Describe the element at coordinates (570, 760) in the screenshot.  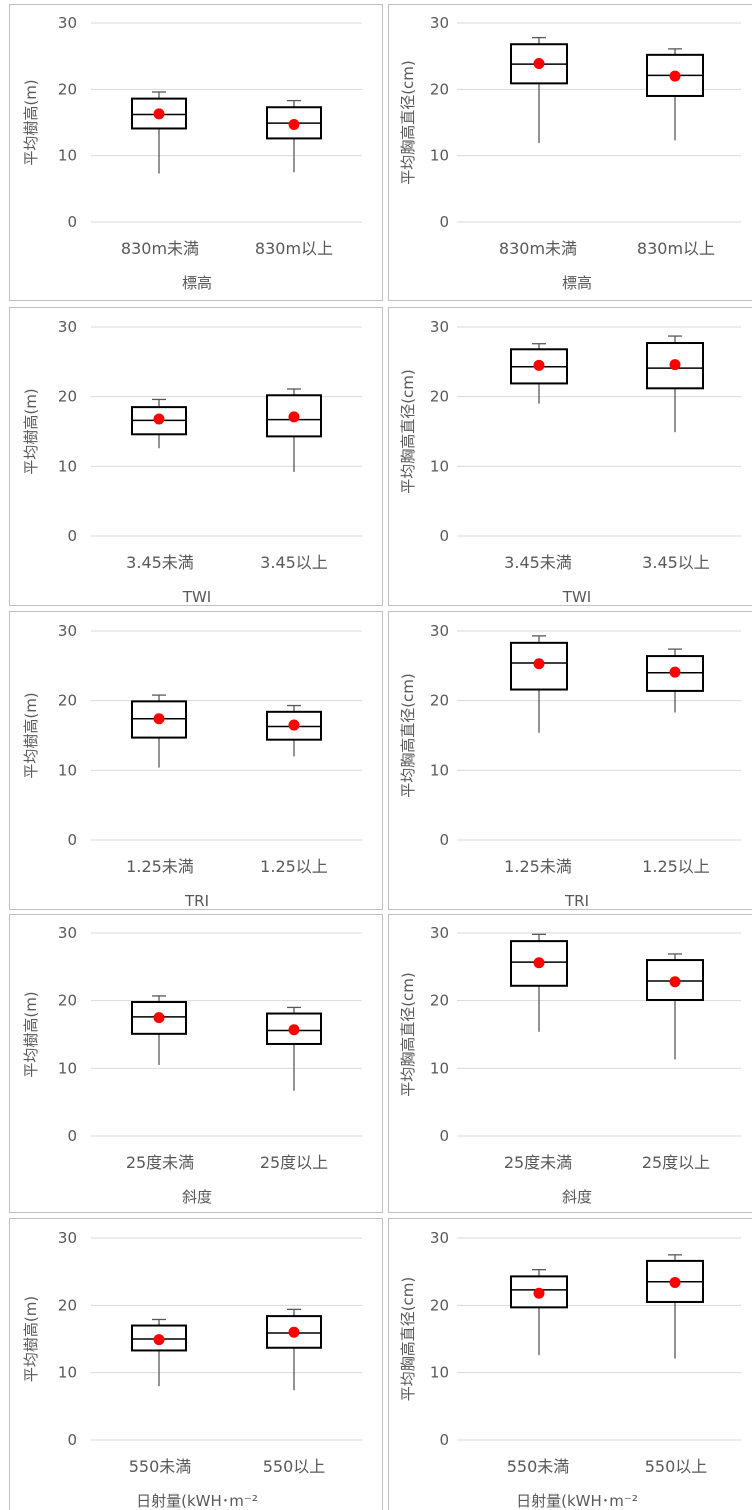
I see `chart-panel: 0 10 20 30 平均胸高直径(cm) 1.25未満 1.25以上 TRI` at that location.